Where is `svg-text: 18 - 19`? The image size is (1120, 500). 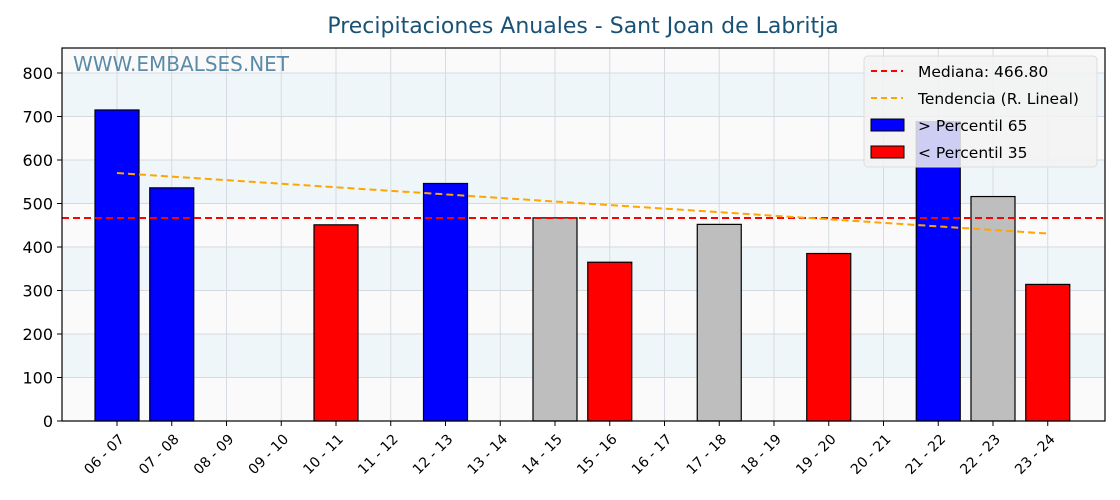
svg-text: 18 - 19 is located at coordinates (761, 455).